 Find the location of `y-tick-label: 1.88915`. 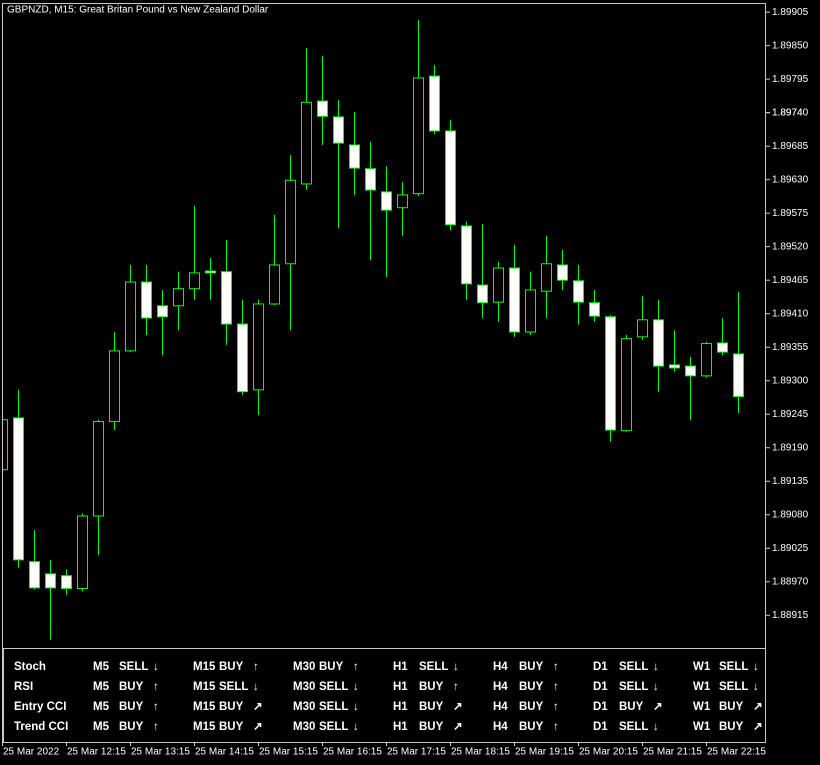

y-tick-label: 1.88915 is located at coordinates (790, 615).